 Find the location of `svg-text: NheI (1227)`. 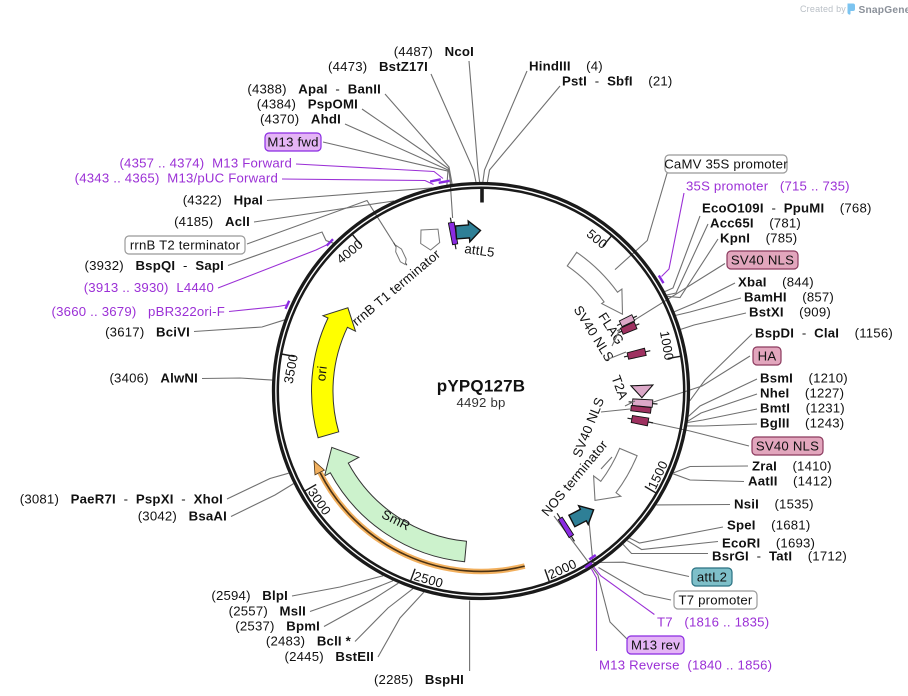

svg-text: NheI (1227) is located at coordinates (802, 393).